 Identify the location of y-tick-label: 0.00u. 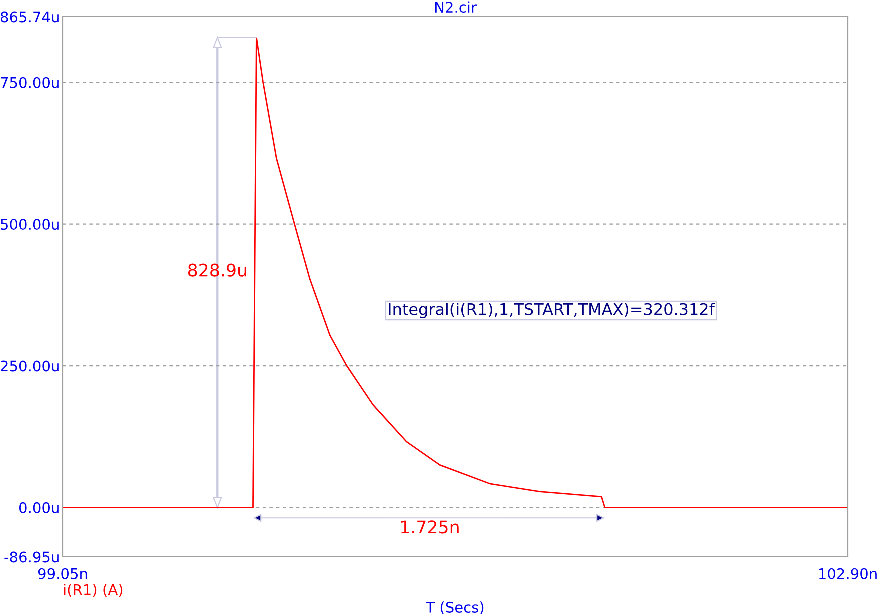
(39, 508).